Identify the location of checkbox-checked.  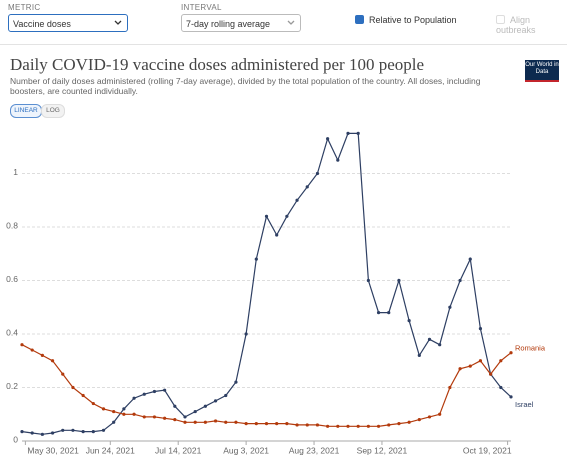
(359, 19).